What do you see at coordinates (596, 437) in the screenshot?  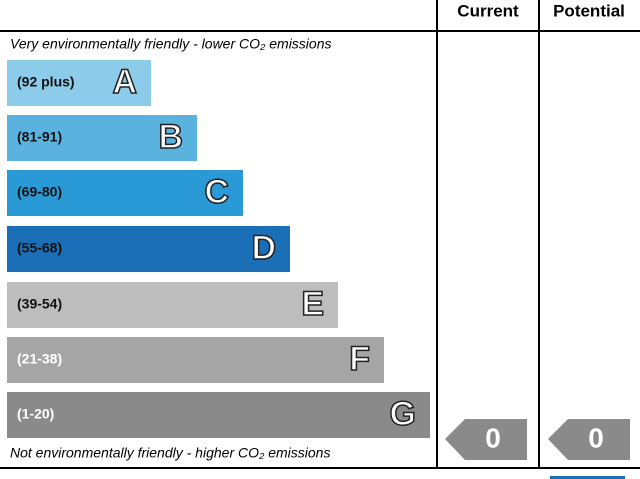 I see `potential-value: 0` at bounding box center [596, 437].